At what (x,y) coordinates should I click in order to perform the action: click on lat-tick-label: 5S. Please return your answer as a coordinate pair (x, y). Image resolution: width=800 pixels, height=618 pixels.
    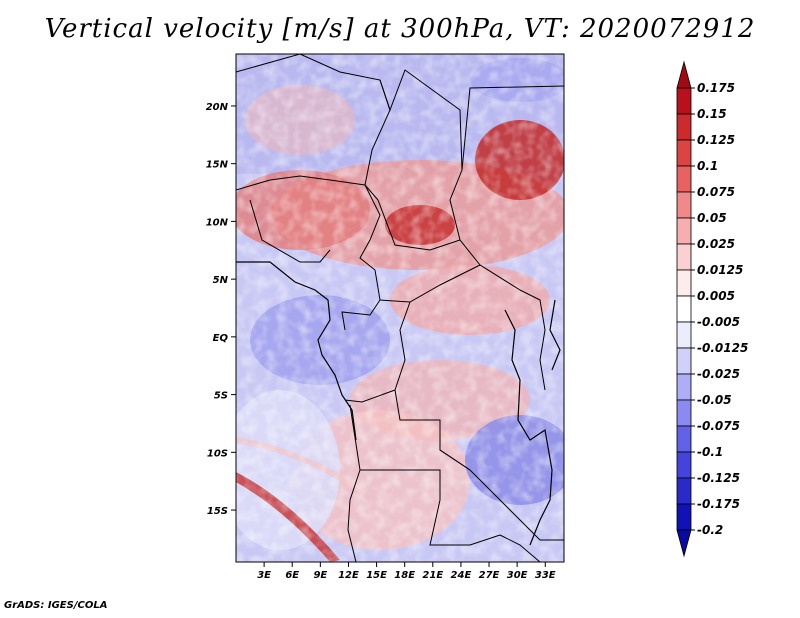
    Looking at the image, I should click on (221, 396).